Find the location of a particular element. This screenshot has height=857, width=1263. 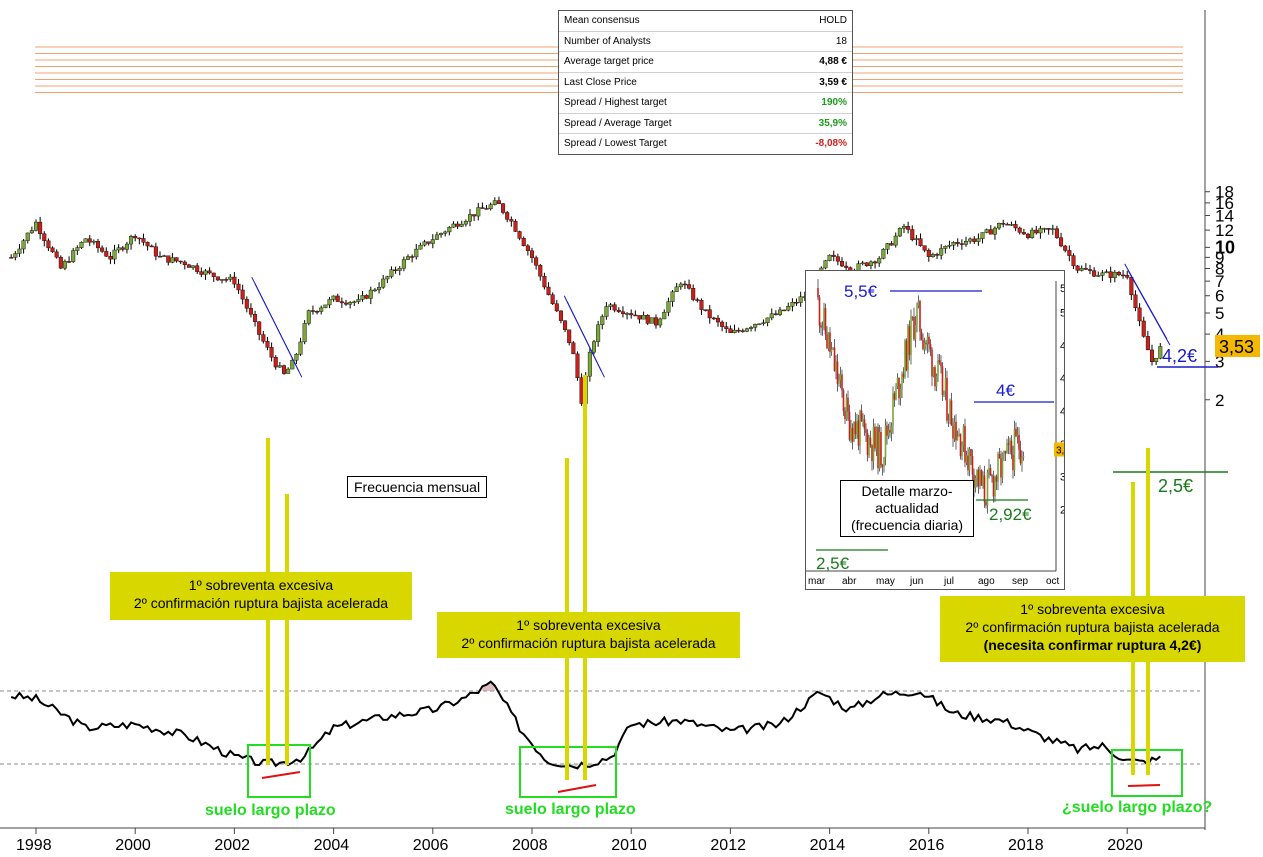

divergence-line is located at coordinates (1144, 785).